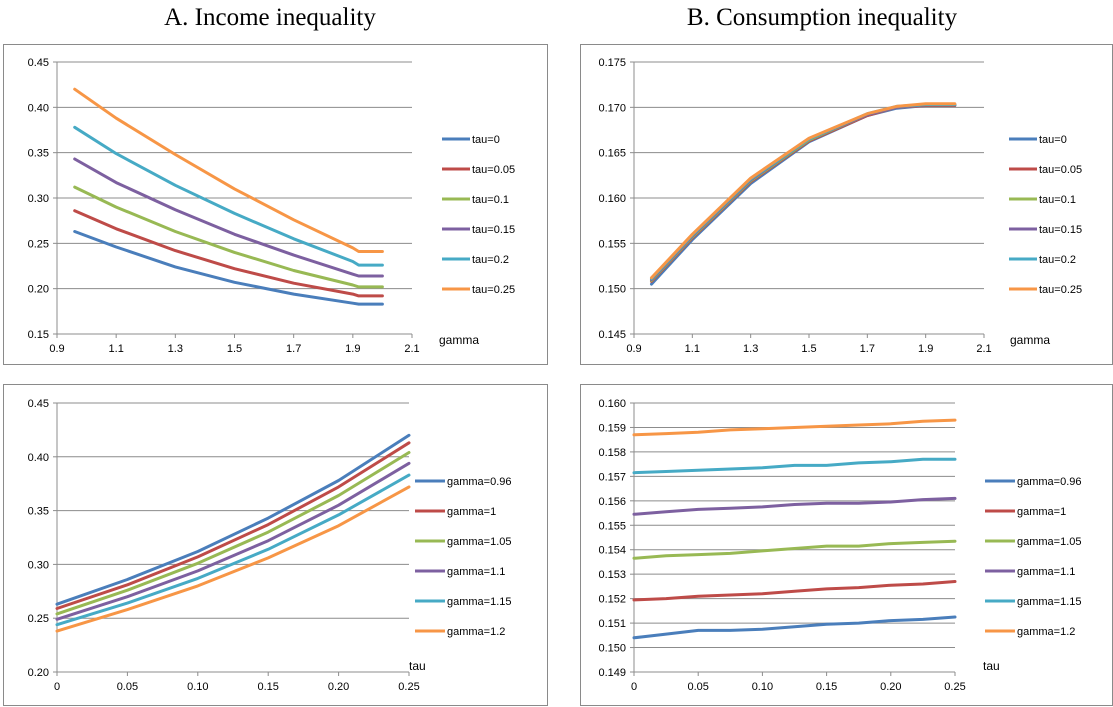 The image size is (1113, 707). Describe the element at coordinates (38, 565) in the screenshot. I see `y-tick-label: 0.30` at that location.